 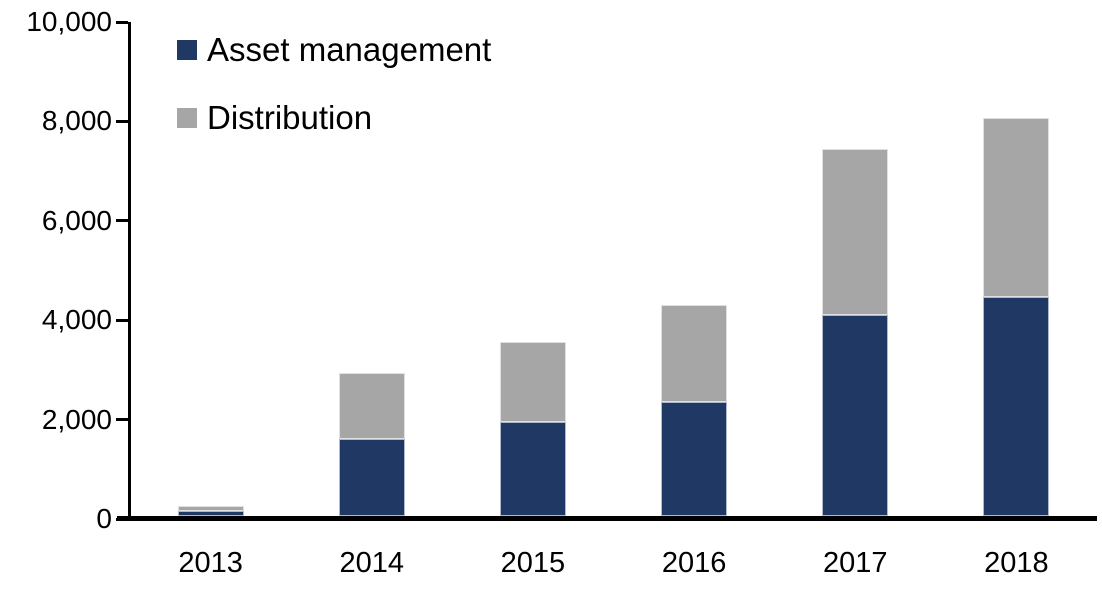 I want to click on bar-segment-2017-asset-management, so click(x=855, y=415).